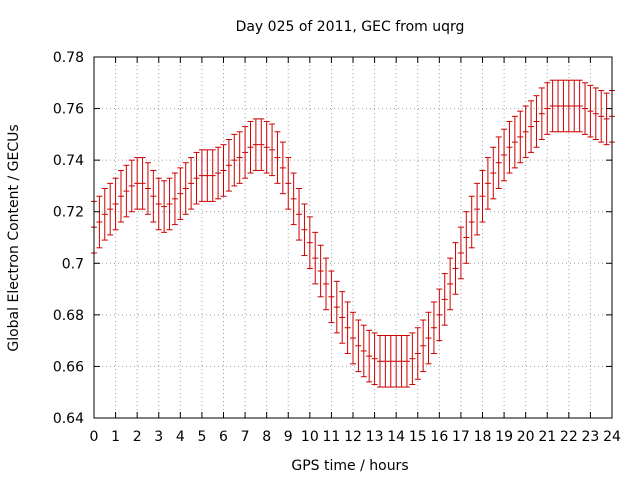 The height and width of the screenshot is (480, 640). I want to click on x-tick-label: 11, so click(332, 437).